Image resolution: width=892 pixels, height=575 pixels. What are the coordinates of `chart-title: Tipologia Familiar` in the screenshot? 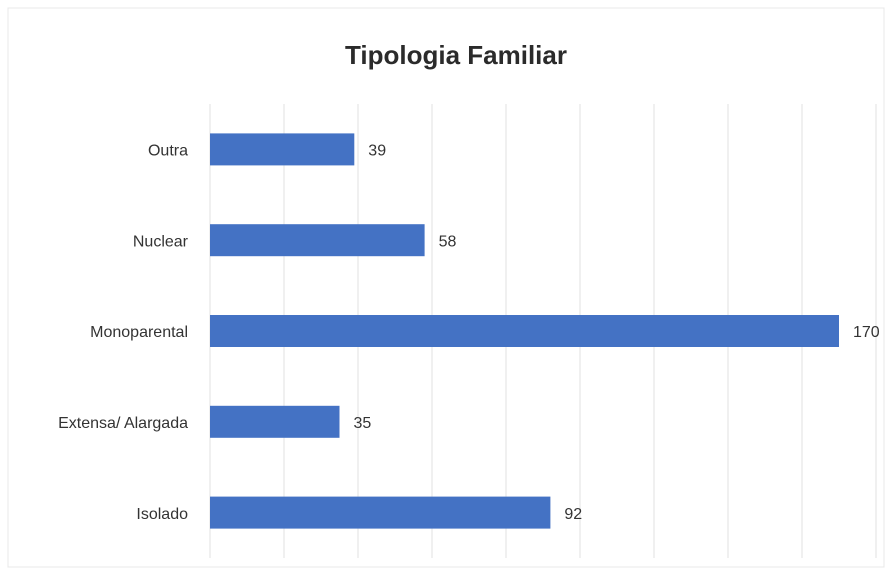 It's located at (456, 55).